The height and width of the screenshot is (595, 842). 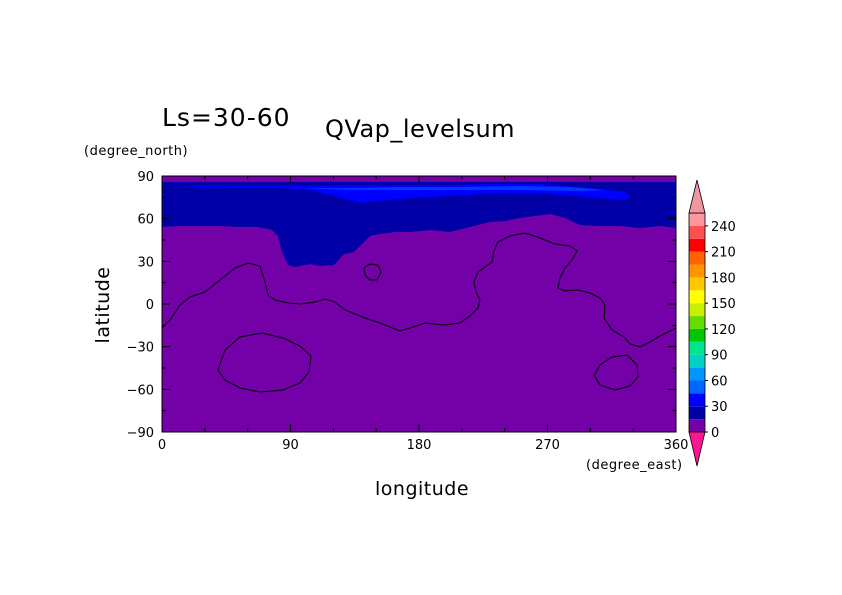 What do you see at coordinates (719, 407) in the screenshot?
I see `colorbar-label: 30` at bounding box center [719, 407].